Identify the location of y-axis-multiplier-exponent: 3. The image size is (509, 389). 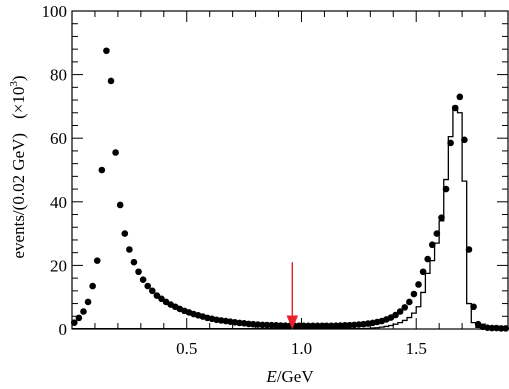
(14, 84).